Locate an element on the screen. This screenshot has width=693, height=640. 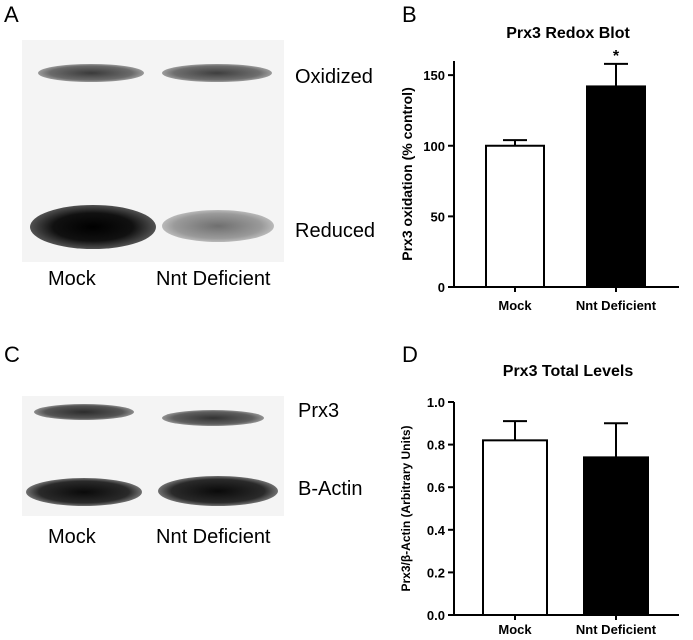
y-tick-label: 100 is located at coordinates (434, 146).